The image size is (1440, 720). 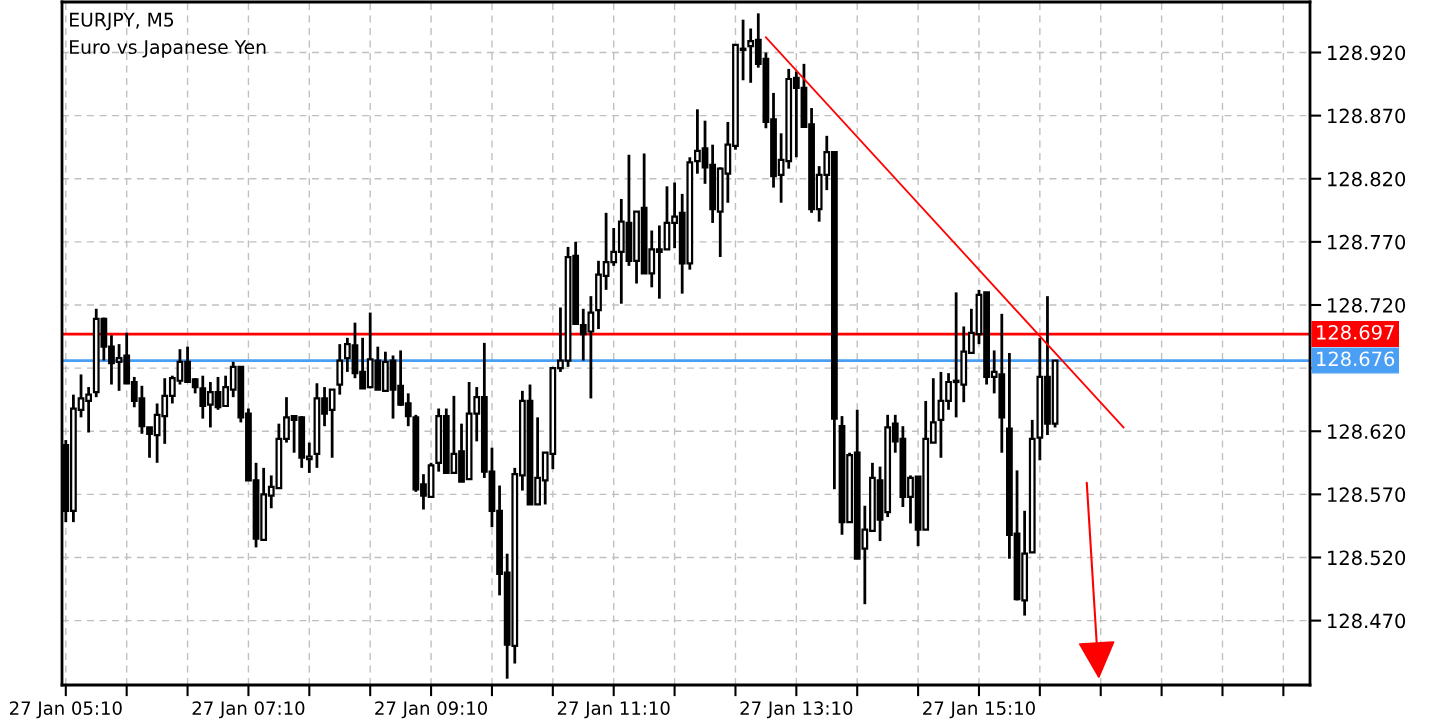 I want to click on text: Euro vs Japanese Yen, so click(x=168, y=49).